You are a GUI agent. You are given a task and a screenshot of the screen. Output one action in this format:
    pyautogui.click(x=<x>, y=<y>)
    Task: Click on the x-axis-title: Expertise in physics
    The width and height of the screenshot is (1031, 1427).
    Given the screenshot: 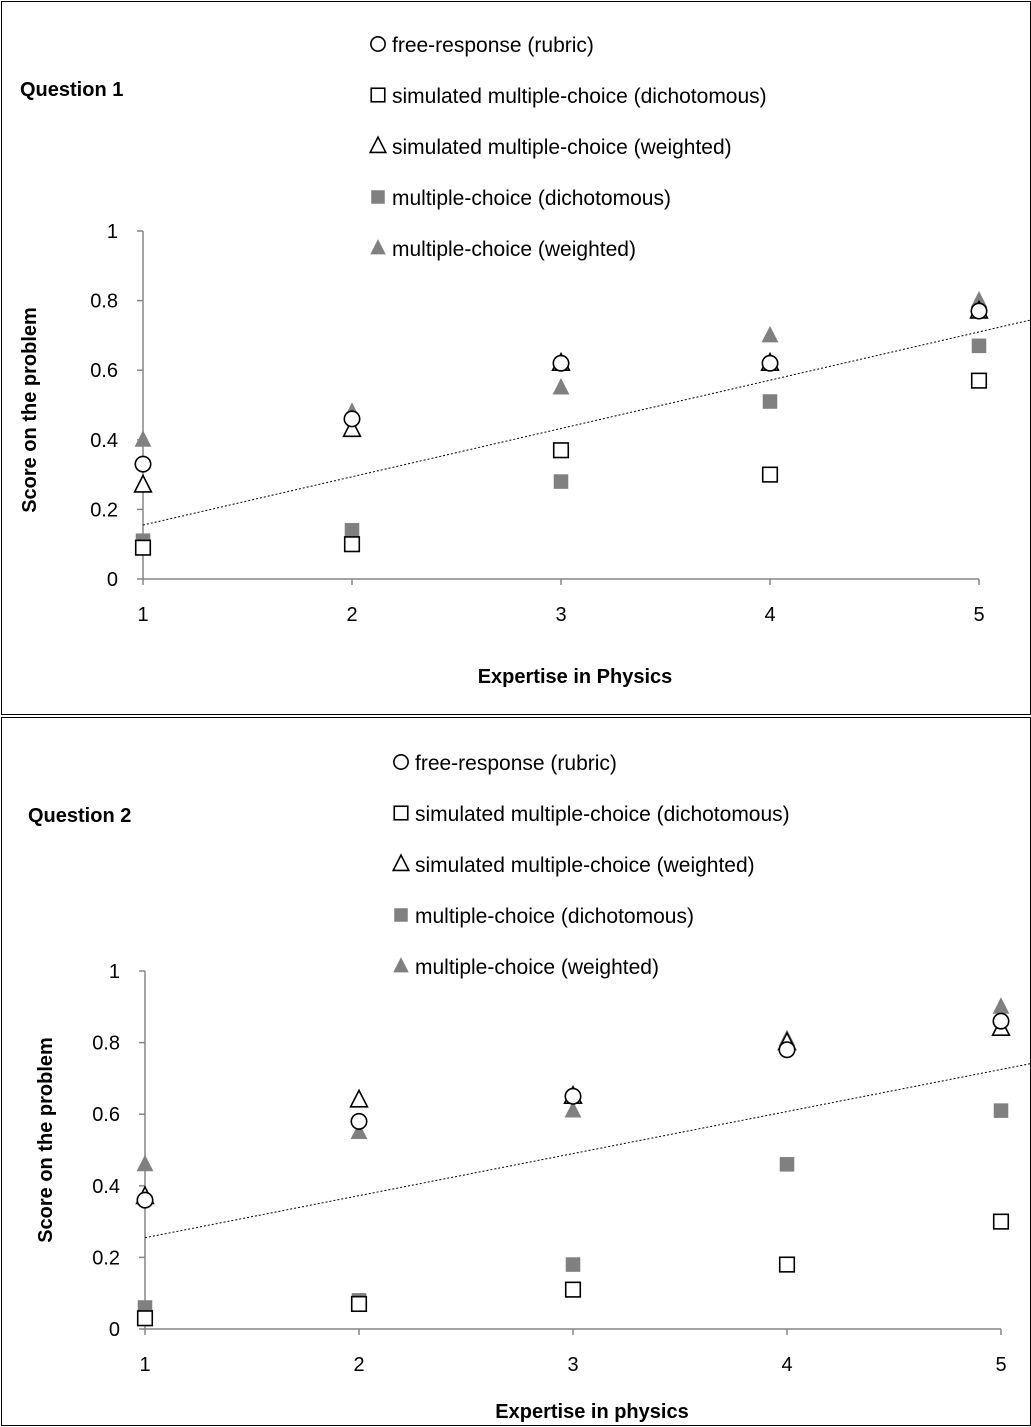 What is the action you would take?
    pyautogui.click(x=591, y=1412)
    